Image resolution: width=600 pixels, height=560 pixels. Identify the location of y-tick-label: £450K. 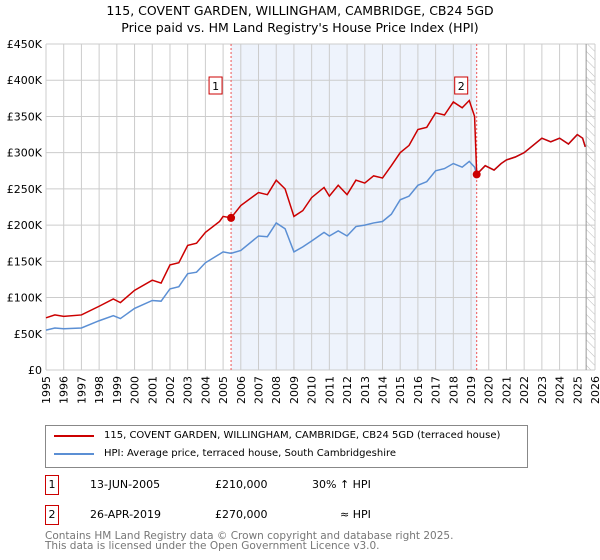
(25, 44).